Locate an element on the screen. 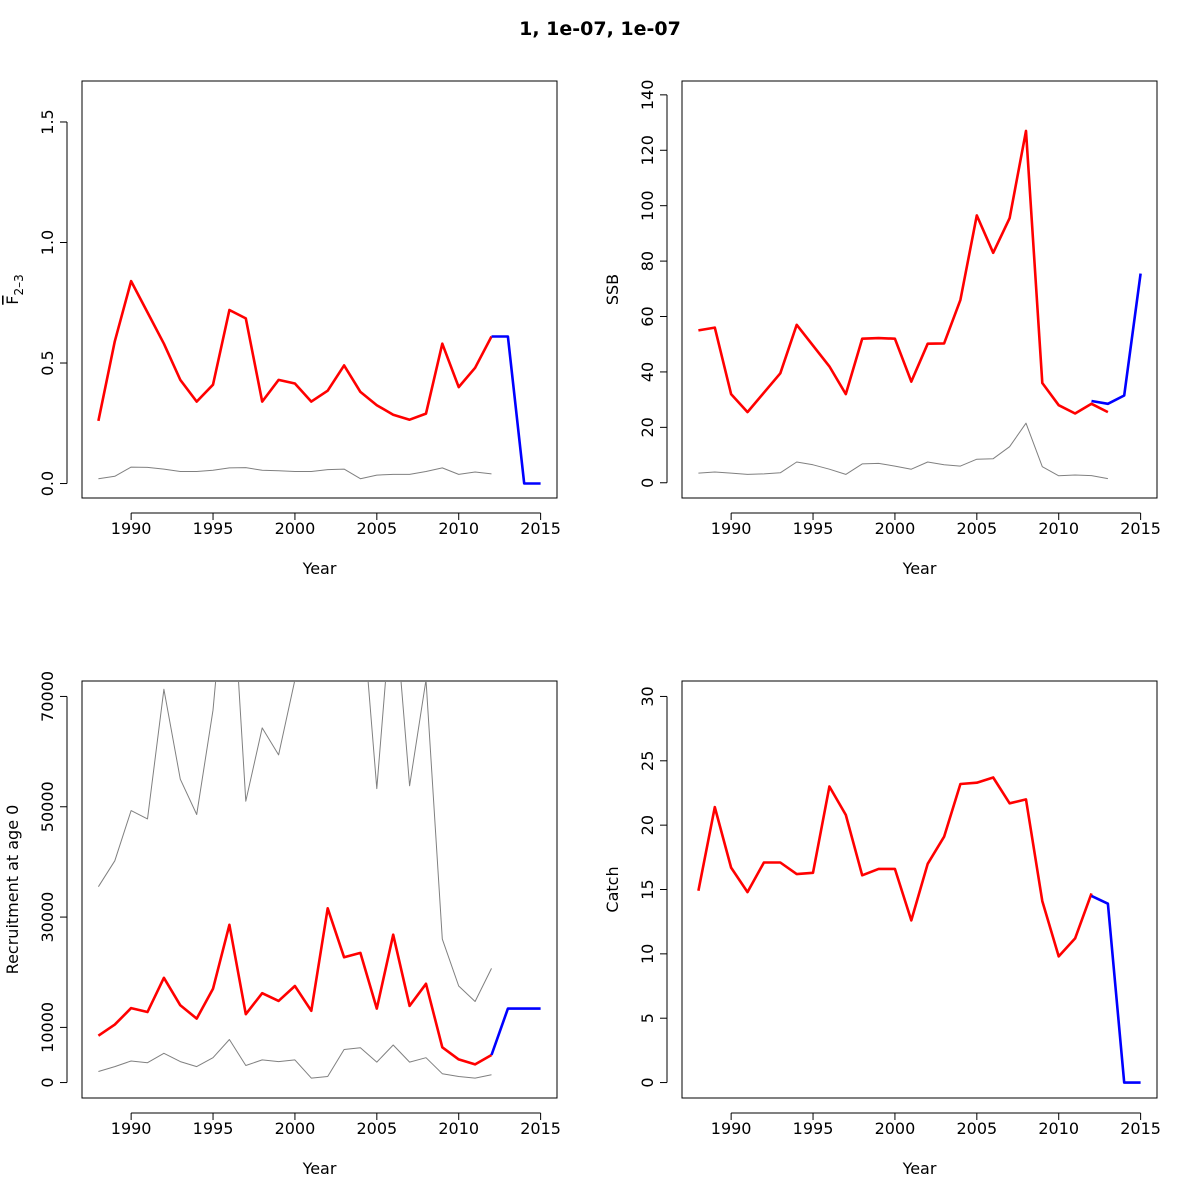 This screenshot has width=1200, height=1200. y-tick-label: 1.5 is located at coordinates (47, 121).